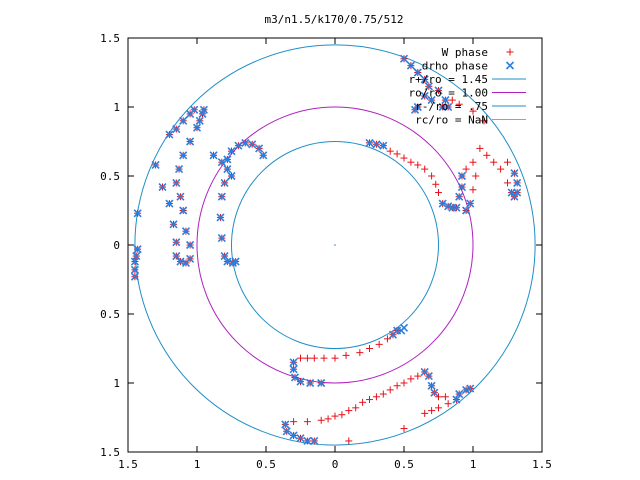  What do you see at coordinates (451, 106) in the screenshot?
I see `legend-label: r-/ro = .75` at bounding box center [451, 106].